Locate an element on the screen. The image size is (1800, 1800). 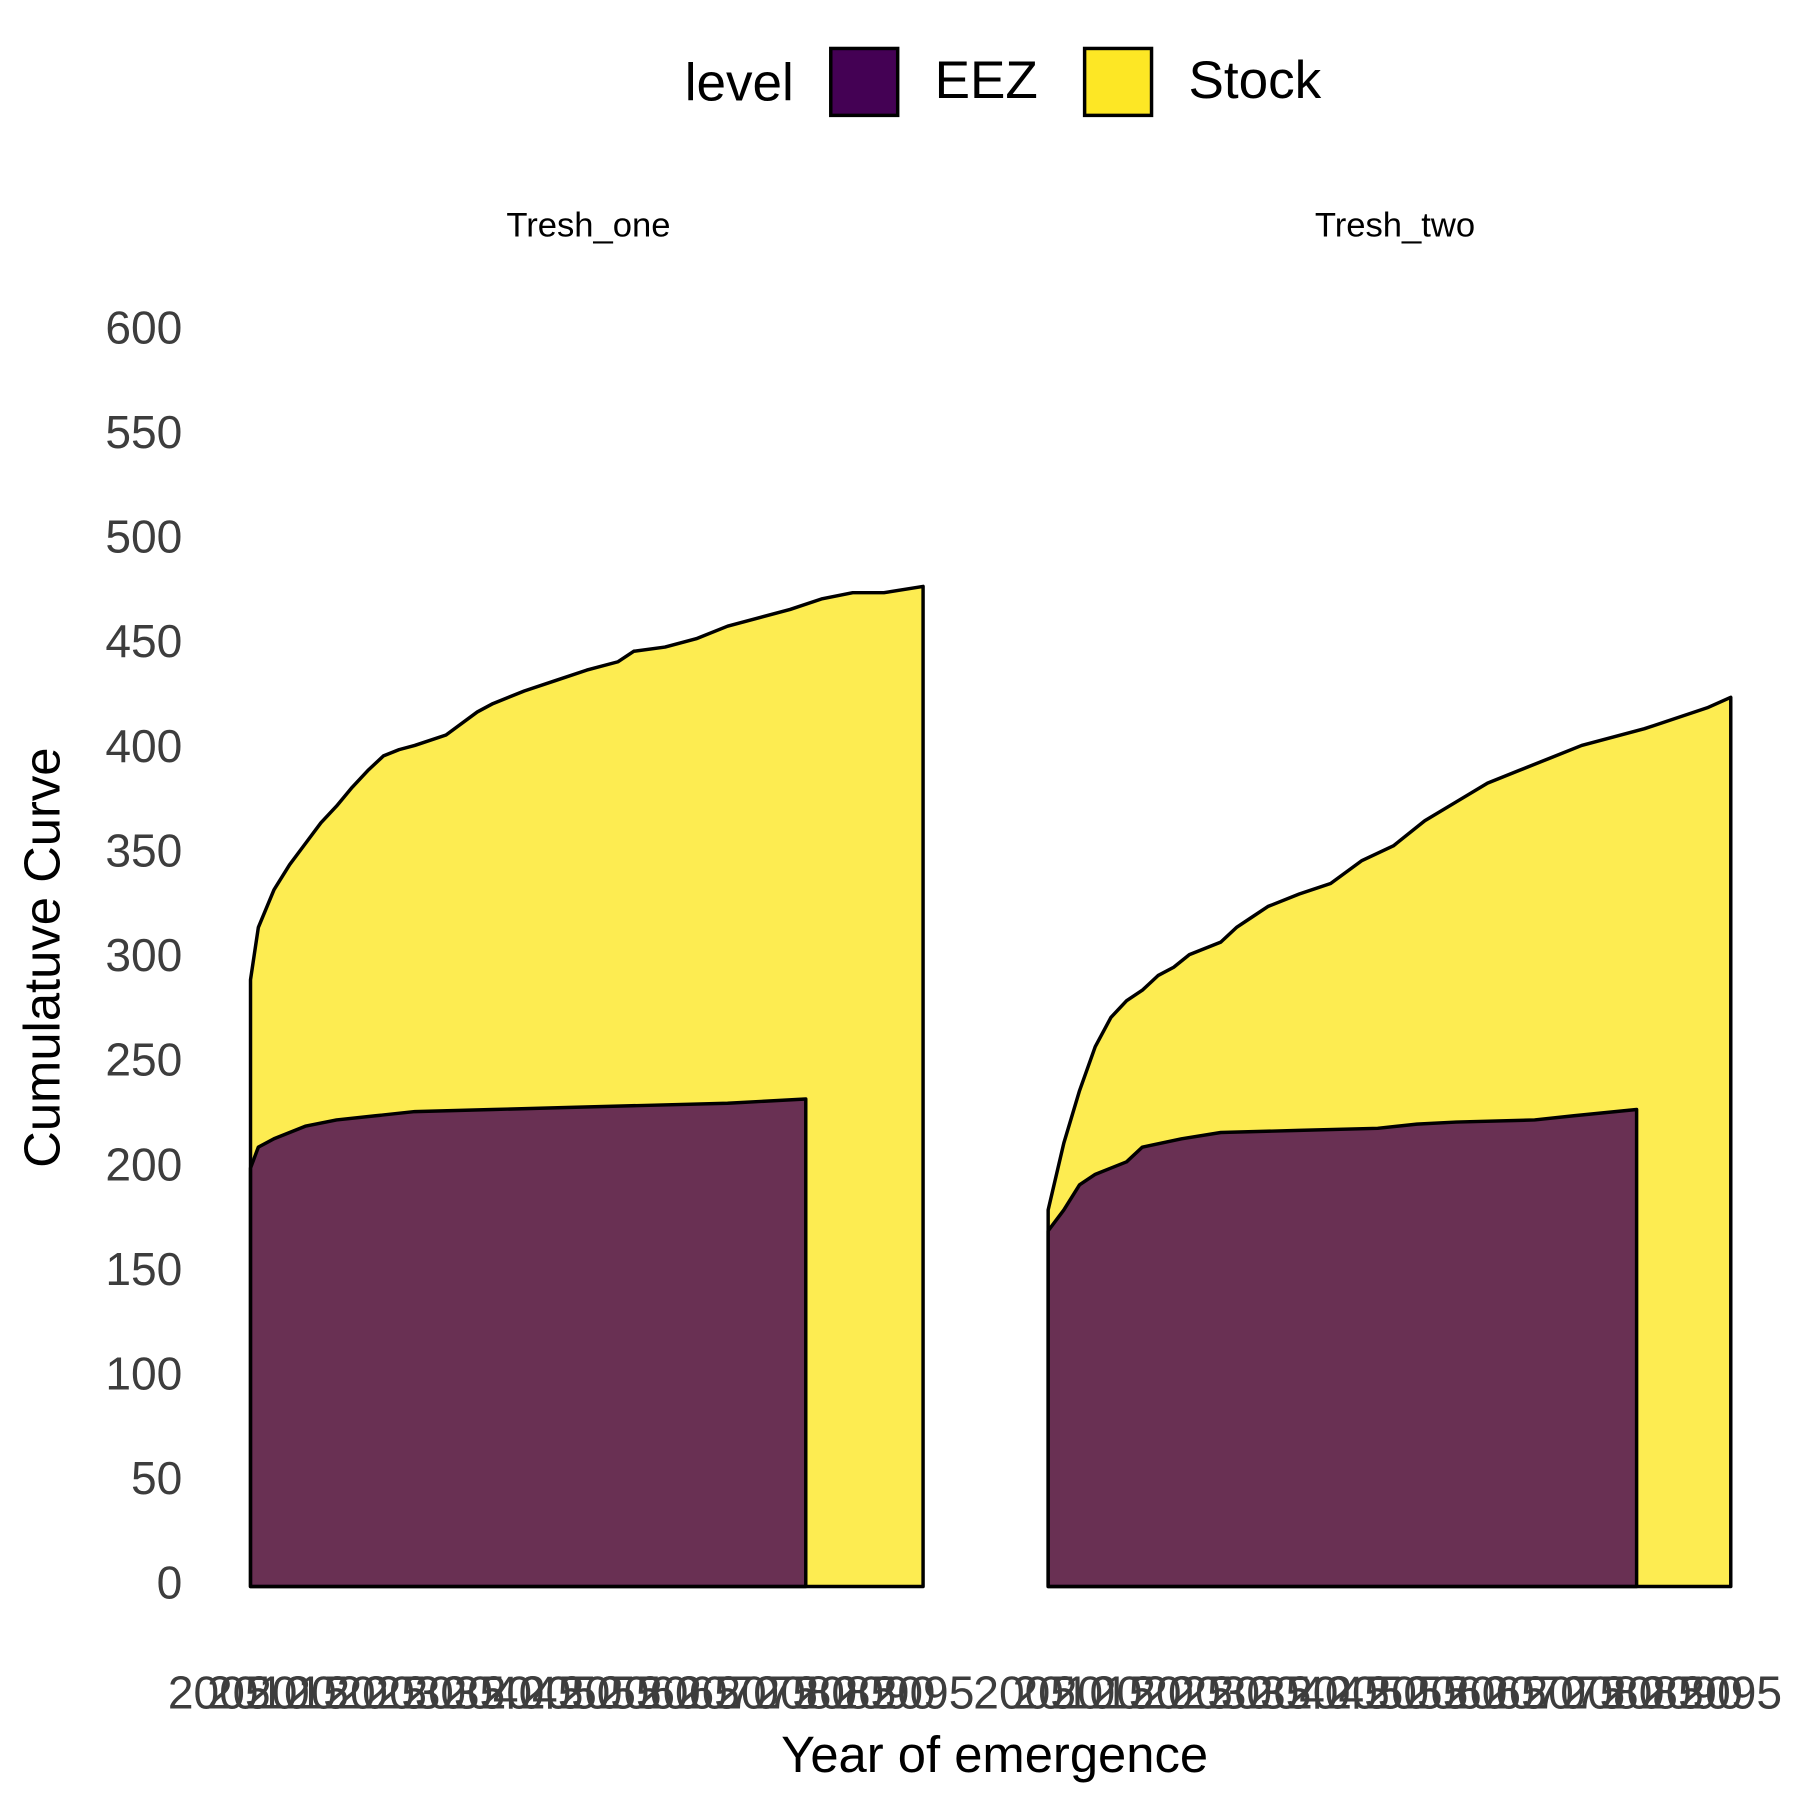
y-tick-label: 50 is located at coordinates (156, 1478).